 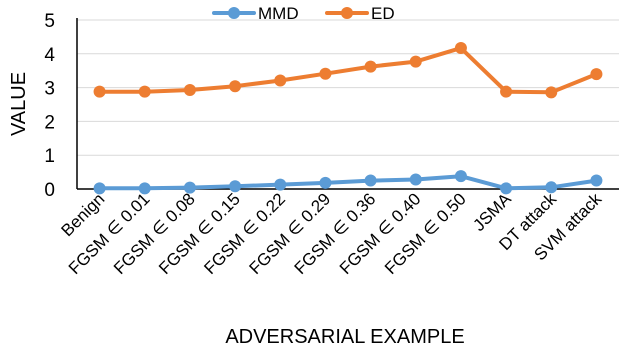 I want to click on y-tick-label: 1, so click(x=49, y=156).